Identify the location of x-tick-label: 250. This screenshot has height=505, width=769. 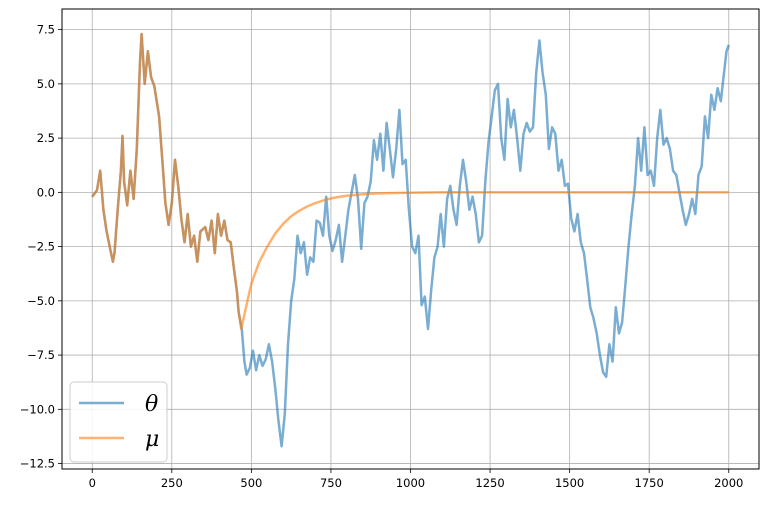
(172, 483).